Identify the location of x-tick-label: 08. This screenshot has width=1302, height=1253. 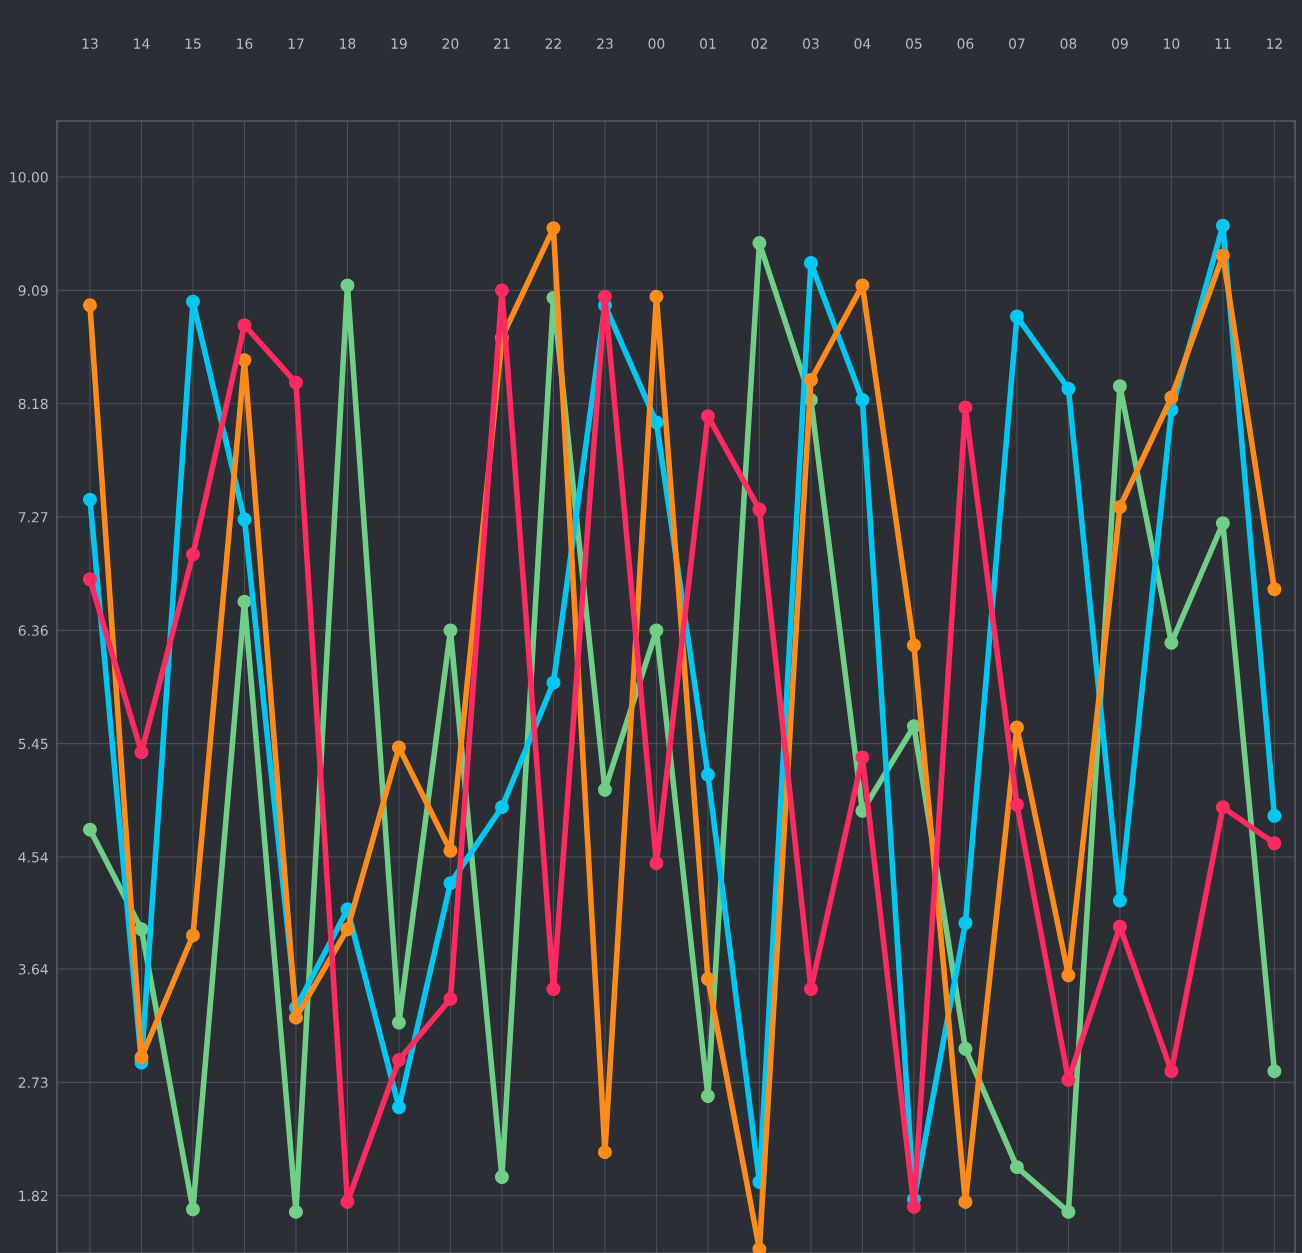
(1068, 43).